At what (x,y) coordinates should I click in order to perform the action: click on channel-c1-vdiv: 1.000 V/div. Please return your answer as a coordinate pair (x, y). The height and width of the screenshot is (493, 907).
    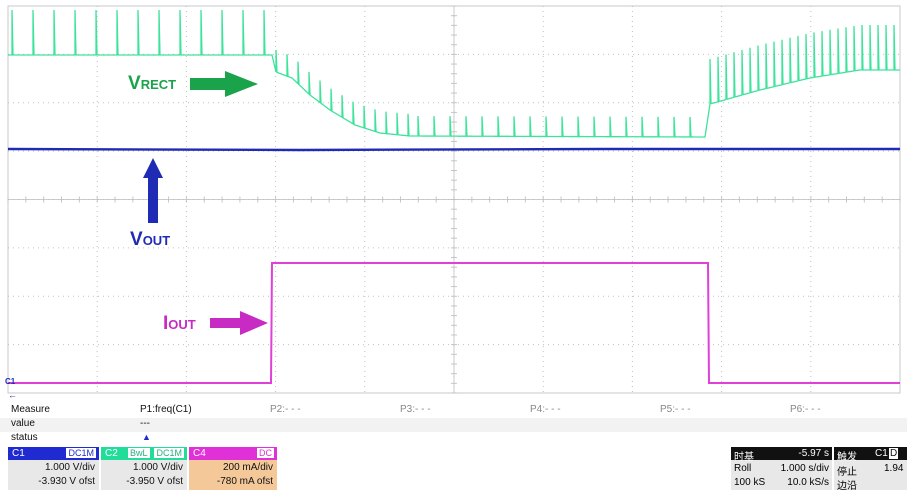
    Looking at the image, I should click on (69, 467).